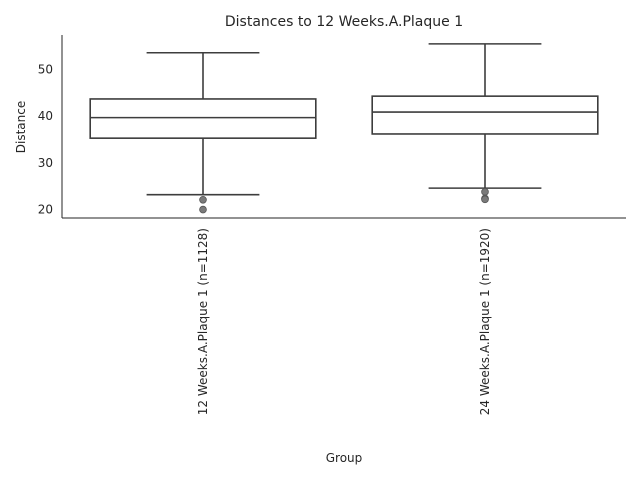  What do you see at coordinates (45, 210) in the screenshot?
I see `y-tick-label: 20` at bounding box center [45, 210].